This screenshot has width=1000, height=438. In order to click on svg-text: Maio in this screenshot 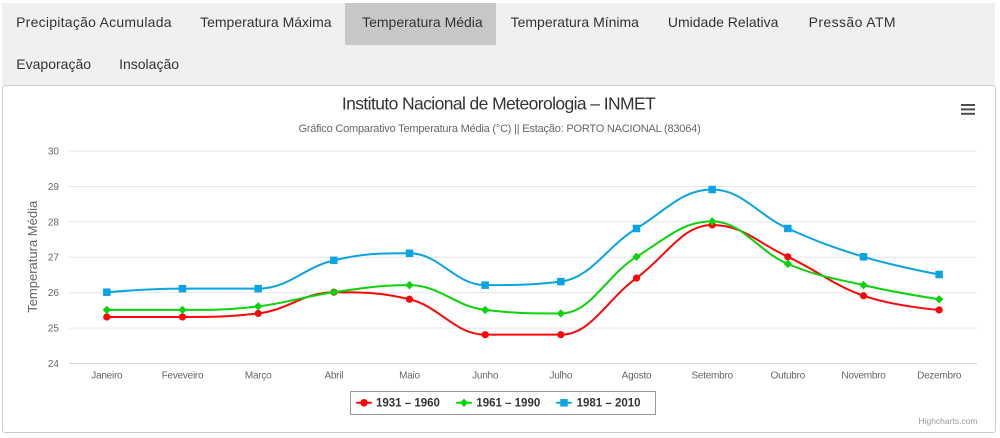, I will do `click(409, 376)`.